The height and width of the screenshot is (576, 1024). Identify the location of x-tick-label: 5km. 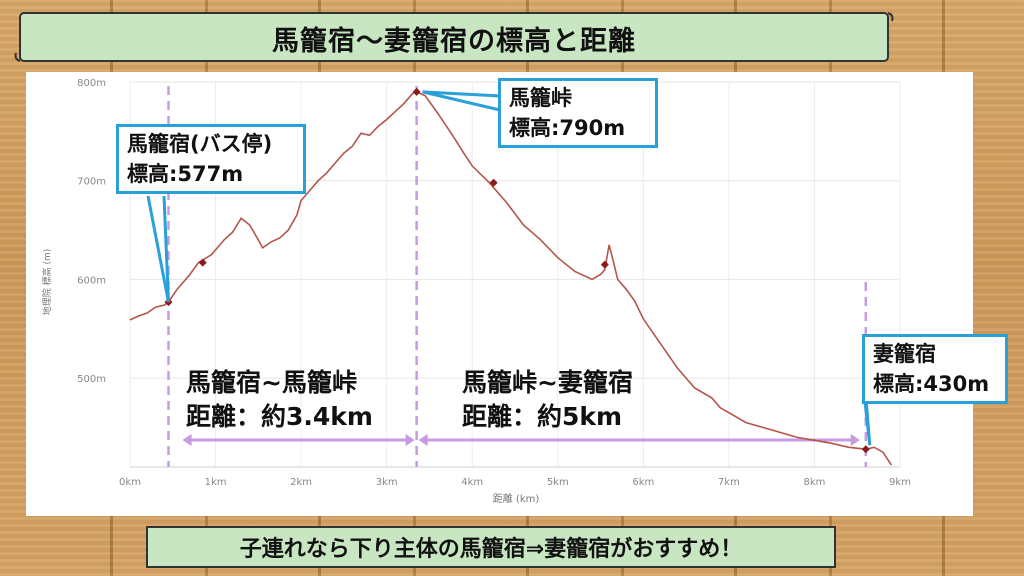
(558, 482).